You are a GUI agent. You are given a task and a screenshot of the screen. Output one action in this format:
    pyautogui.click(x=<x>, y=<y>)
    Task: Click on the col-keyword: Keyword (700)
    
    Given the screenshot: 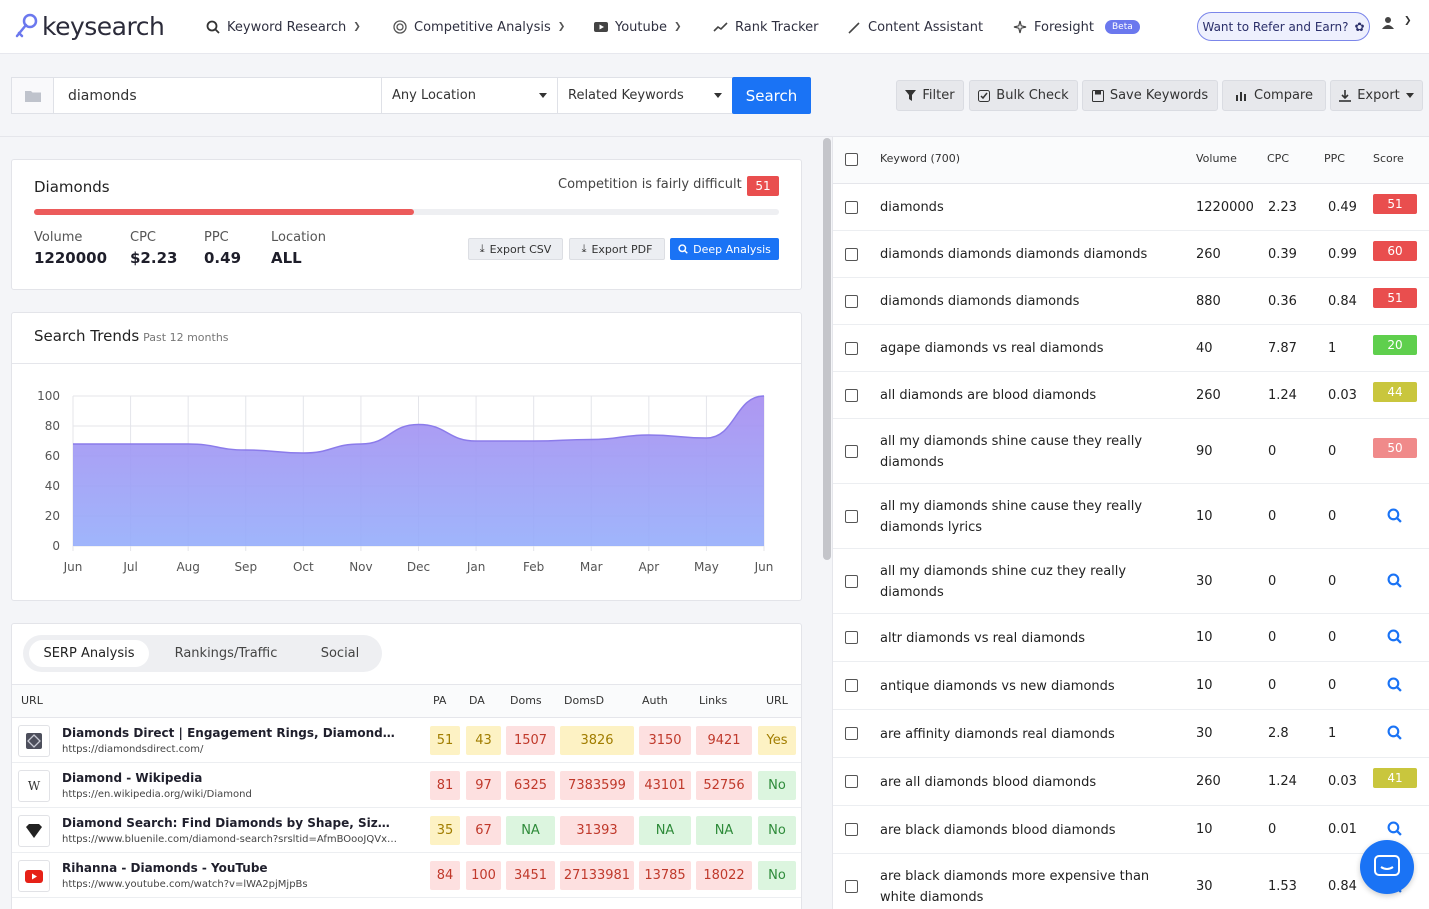 What is the action you would take?
    pyautogui.click(x=920, y=158)
    